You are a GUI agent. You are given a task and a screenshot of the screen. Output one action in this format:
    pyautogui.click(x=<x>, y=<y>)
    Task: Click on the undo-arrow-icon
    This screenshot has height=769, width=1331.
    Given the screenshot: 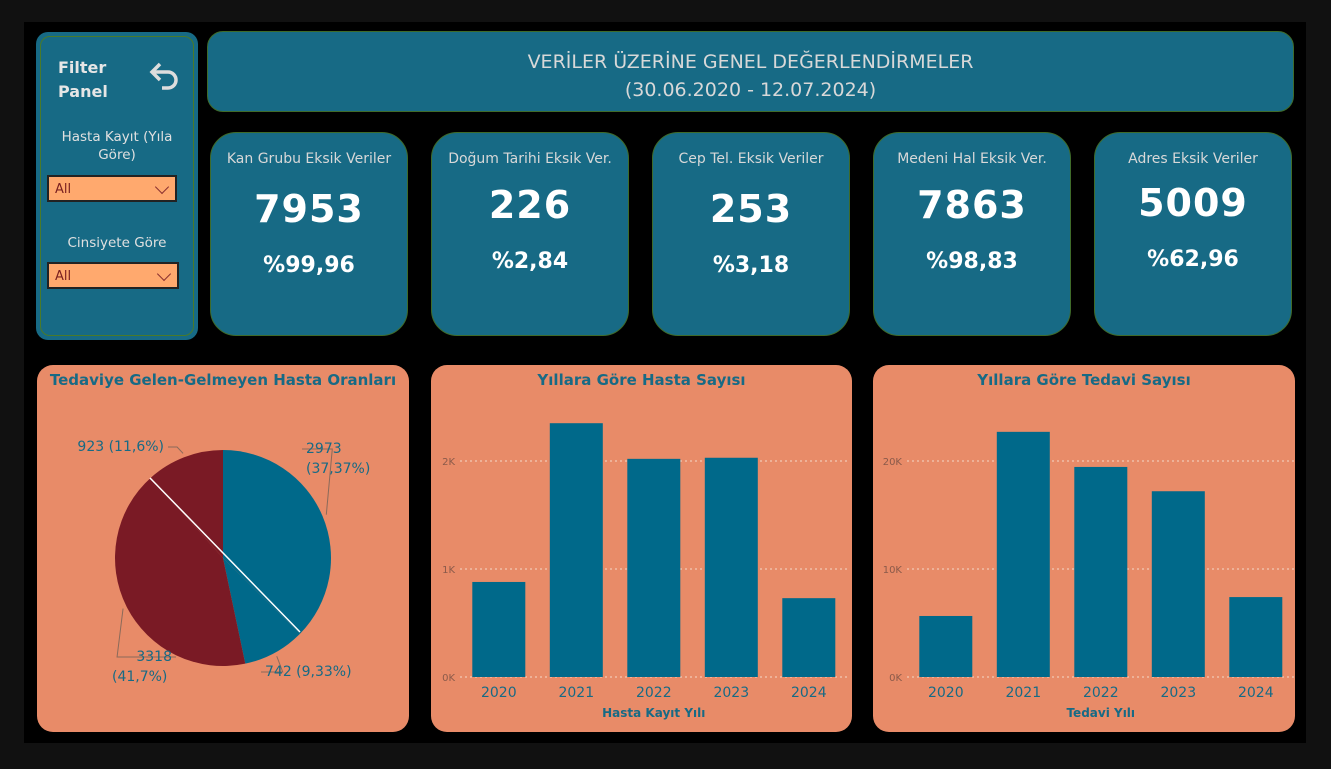 What is the action you would take?
    pyautogui.click(x=165, y=77)
    